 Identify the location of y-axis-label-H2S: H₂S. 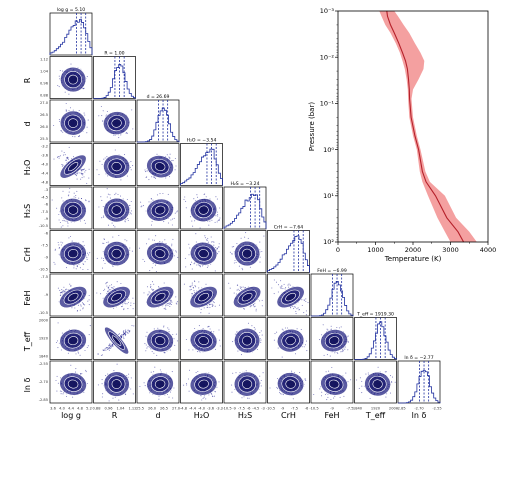
(27, 211).